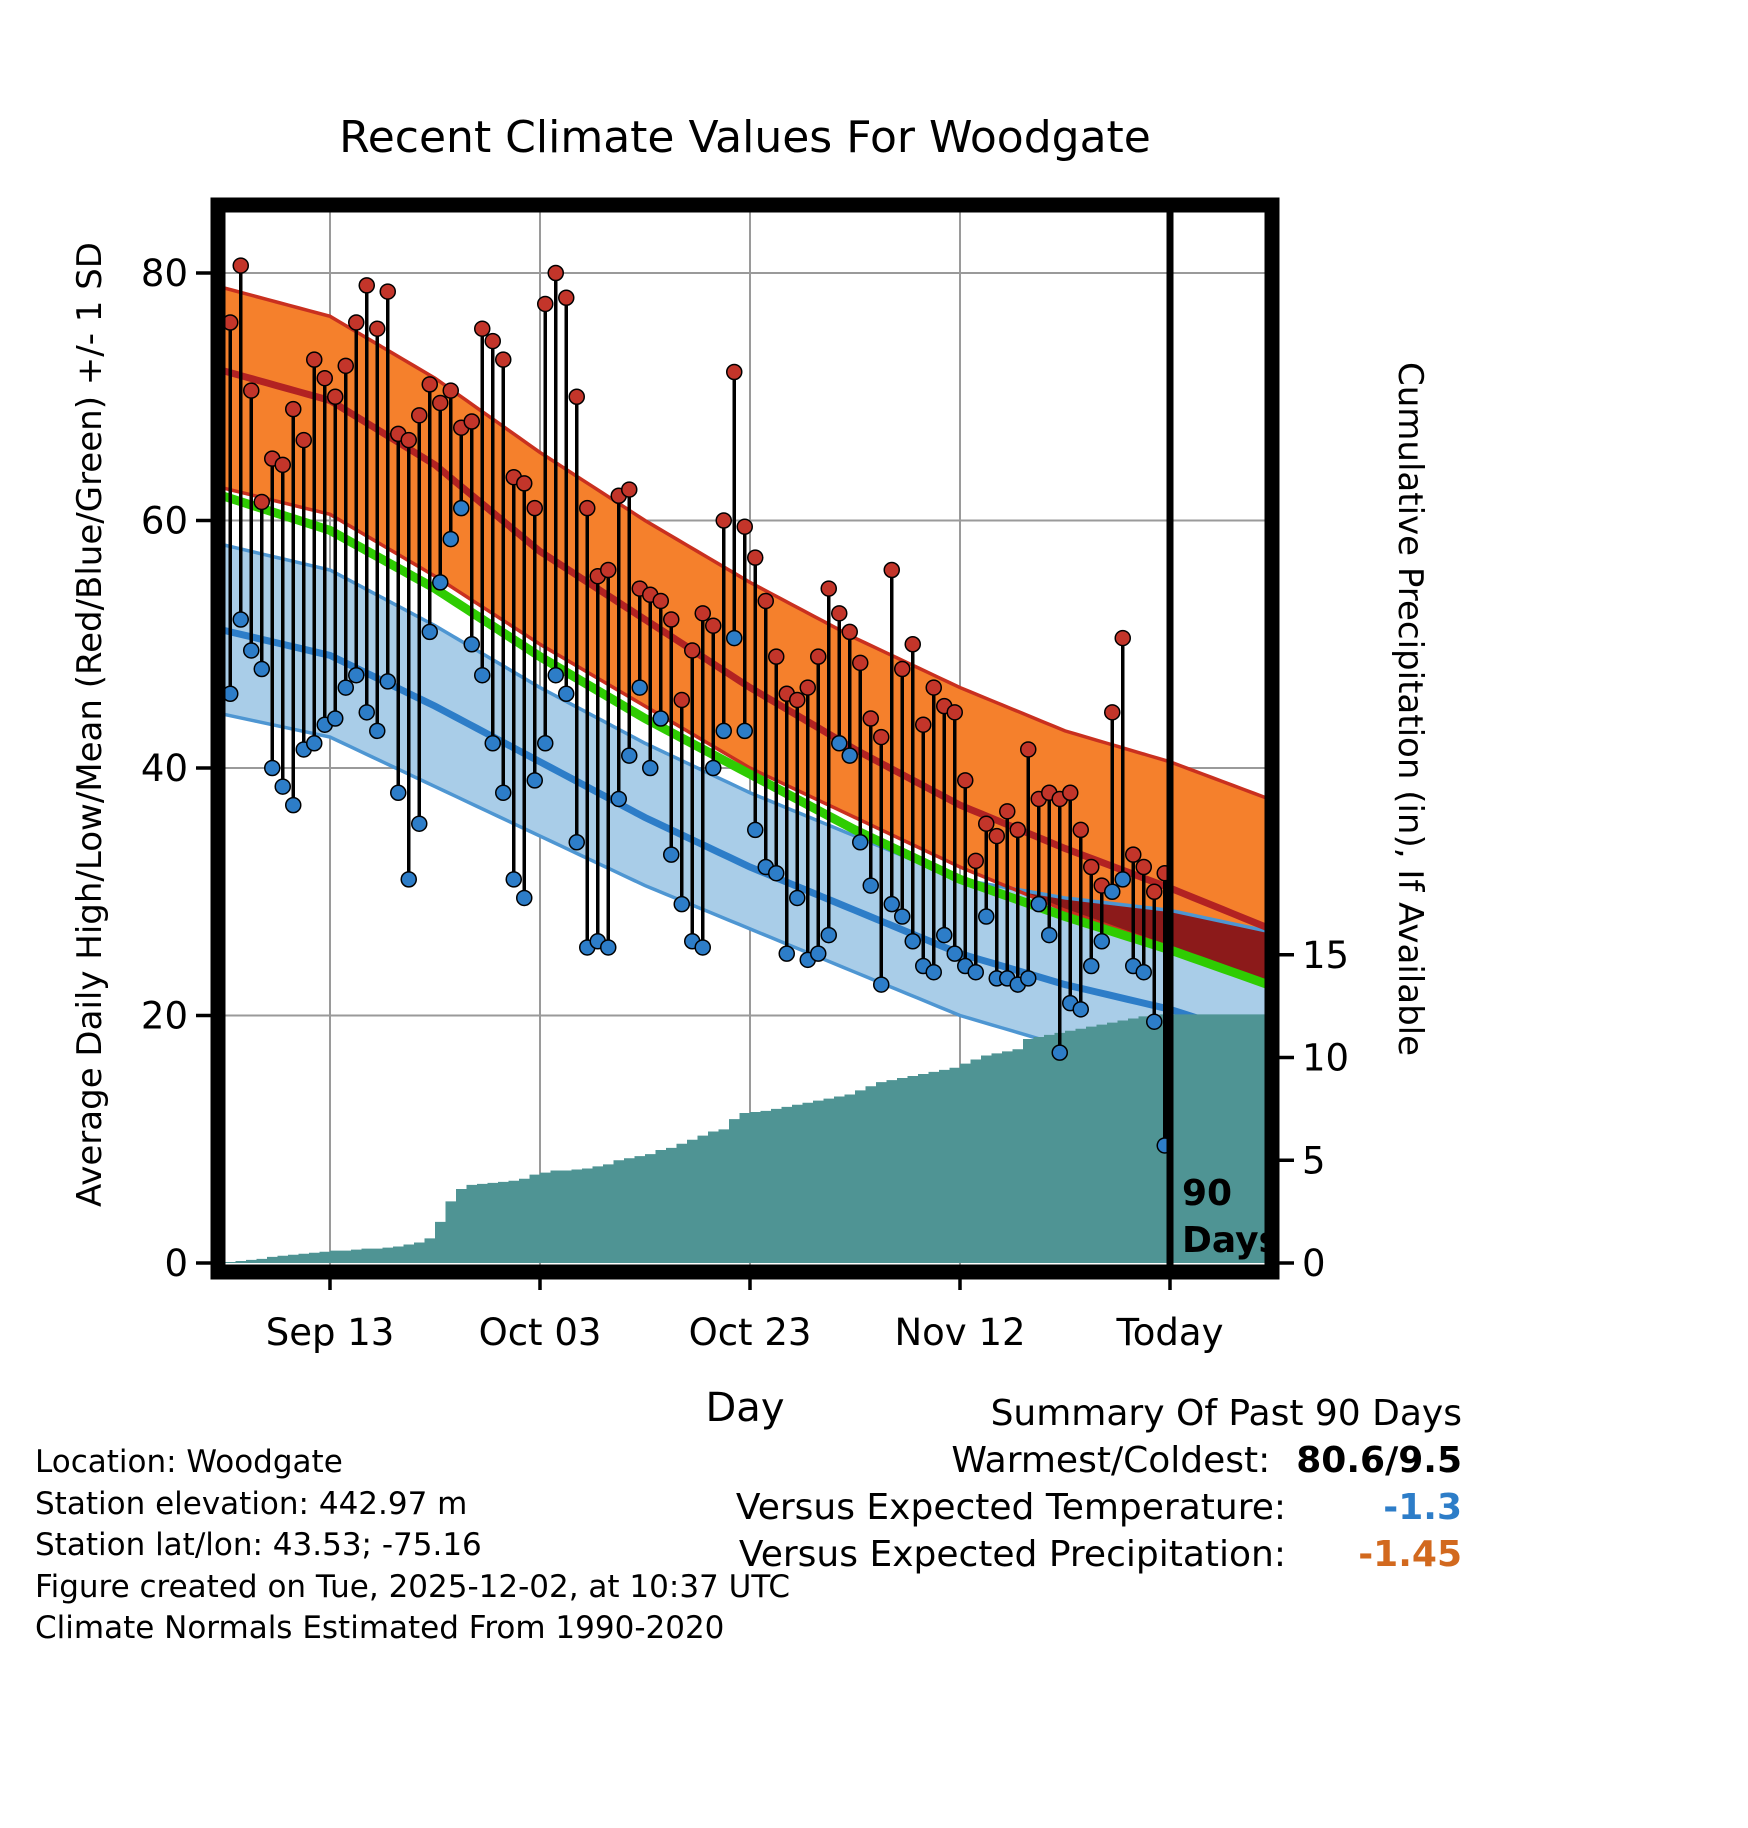  What do you see at coordinates (745, 1138) in the screenshot?
I see `cumulative-precip-area` at bounding box center [745, 1138].